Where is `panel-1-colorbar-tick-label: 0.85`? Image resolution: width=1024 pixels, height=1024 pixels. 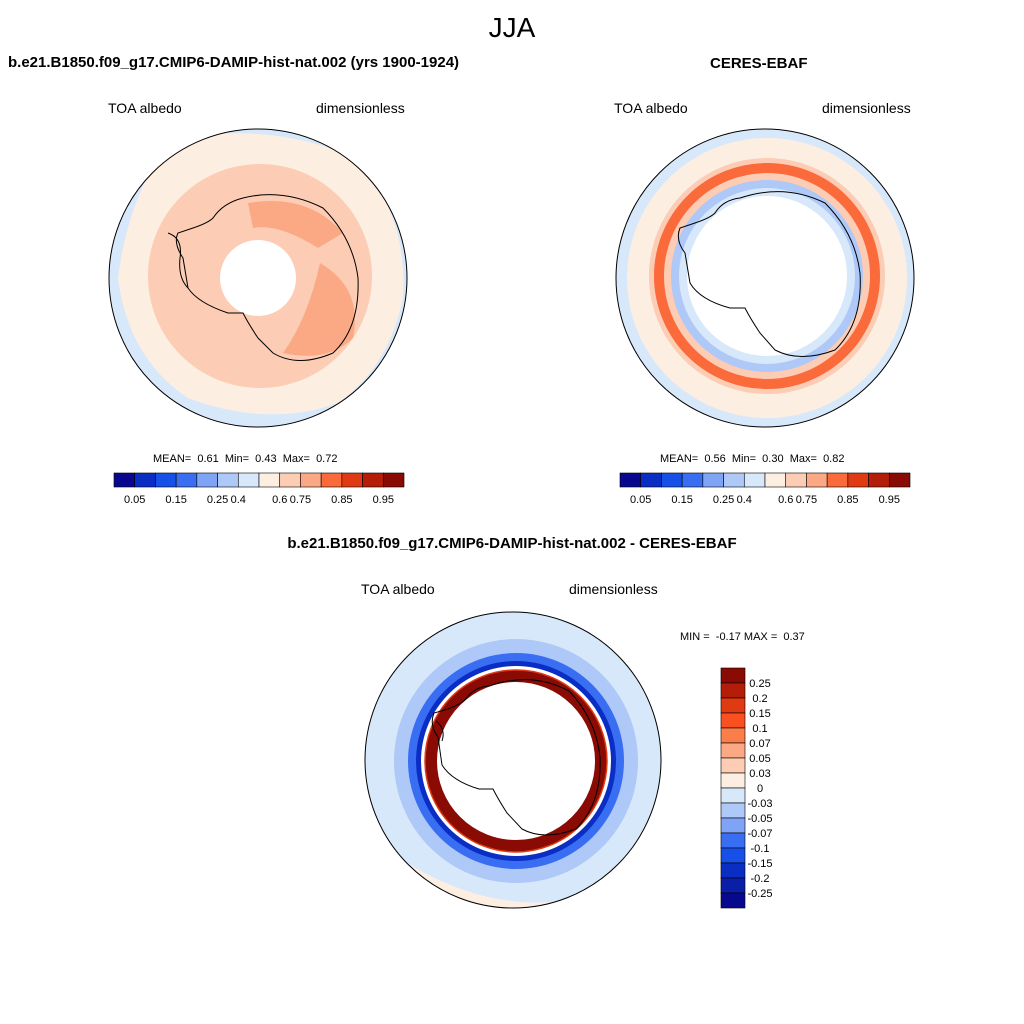 panel-1-colorbar-tick-label: 0.85 is located at coordinates (341, 500).